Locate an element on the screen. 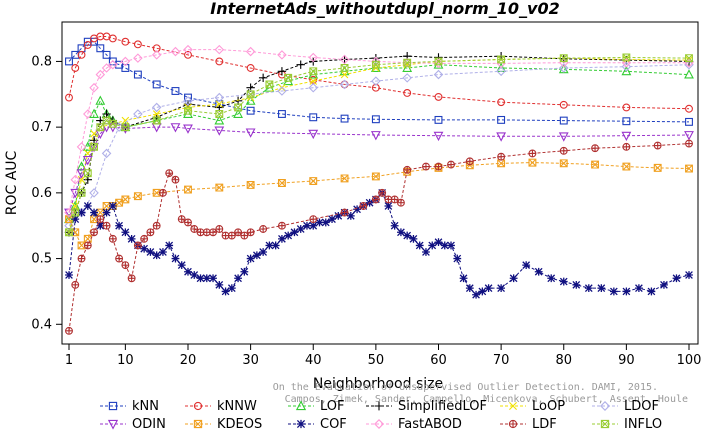  legend-label: LDF is located at coordinates (544, 424).